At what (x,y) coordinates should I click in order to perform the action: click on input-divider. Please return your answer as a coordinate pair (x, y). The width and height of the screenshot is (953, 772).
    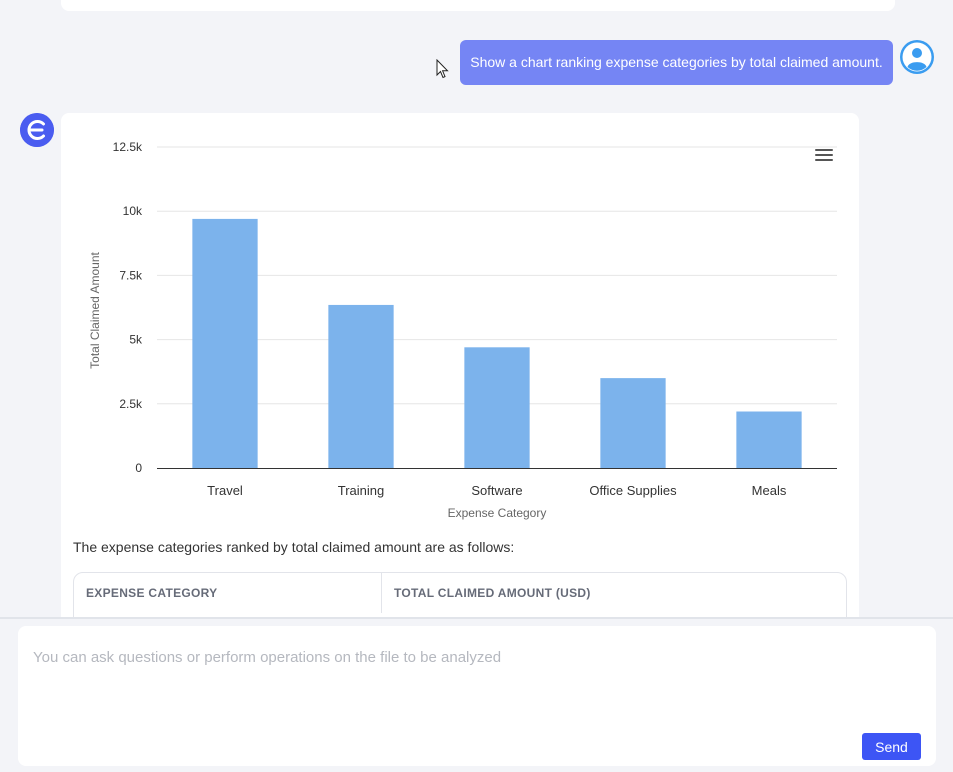
    Looking at the image, I should click on (476, 618).